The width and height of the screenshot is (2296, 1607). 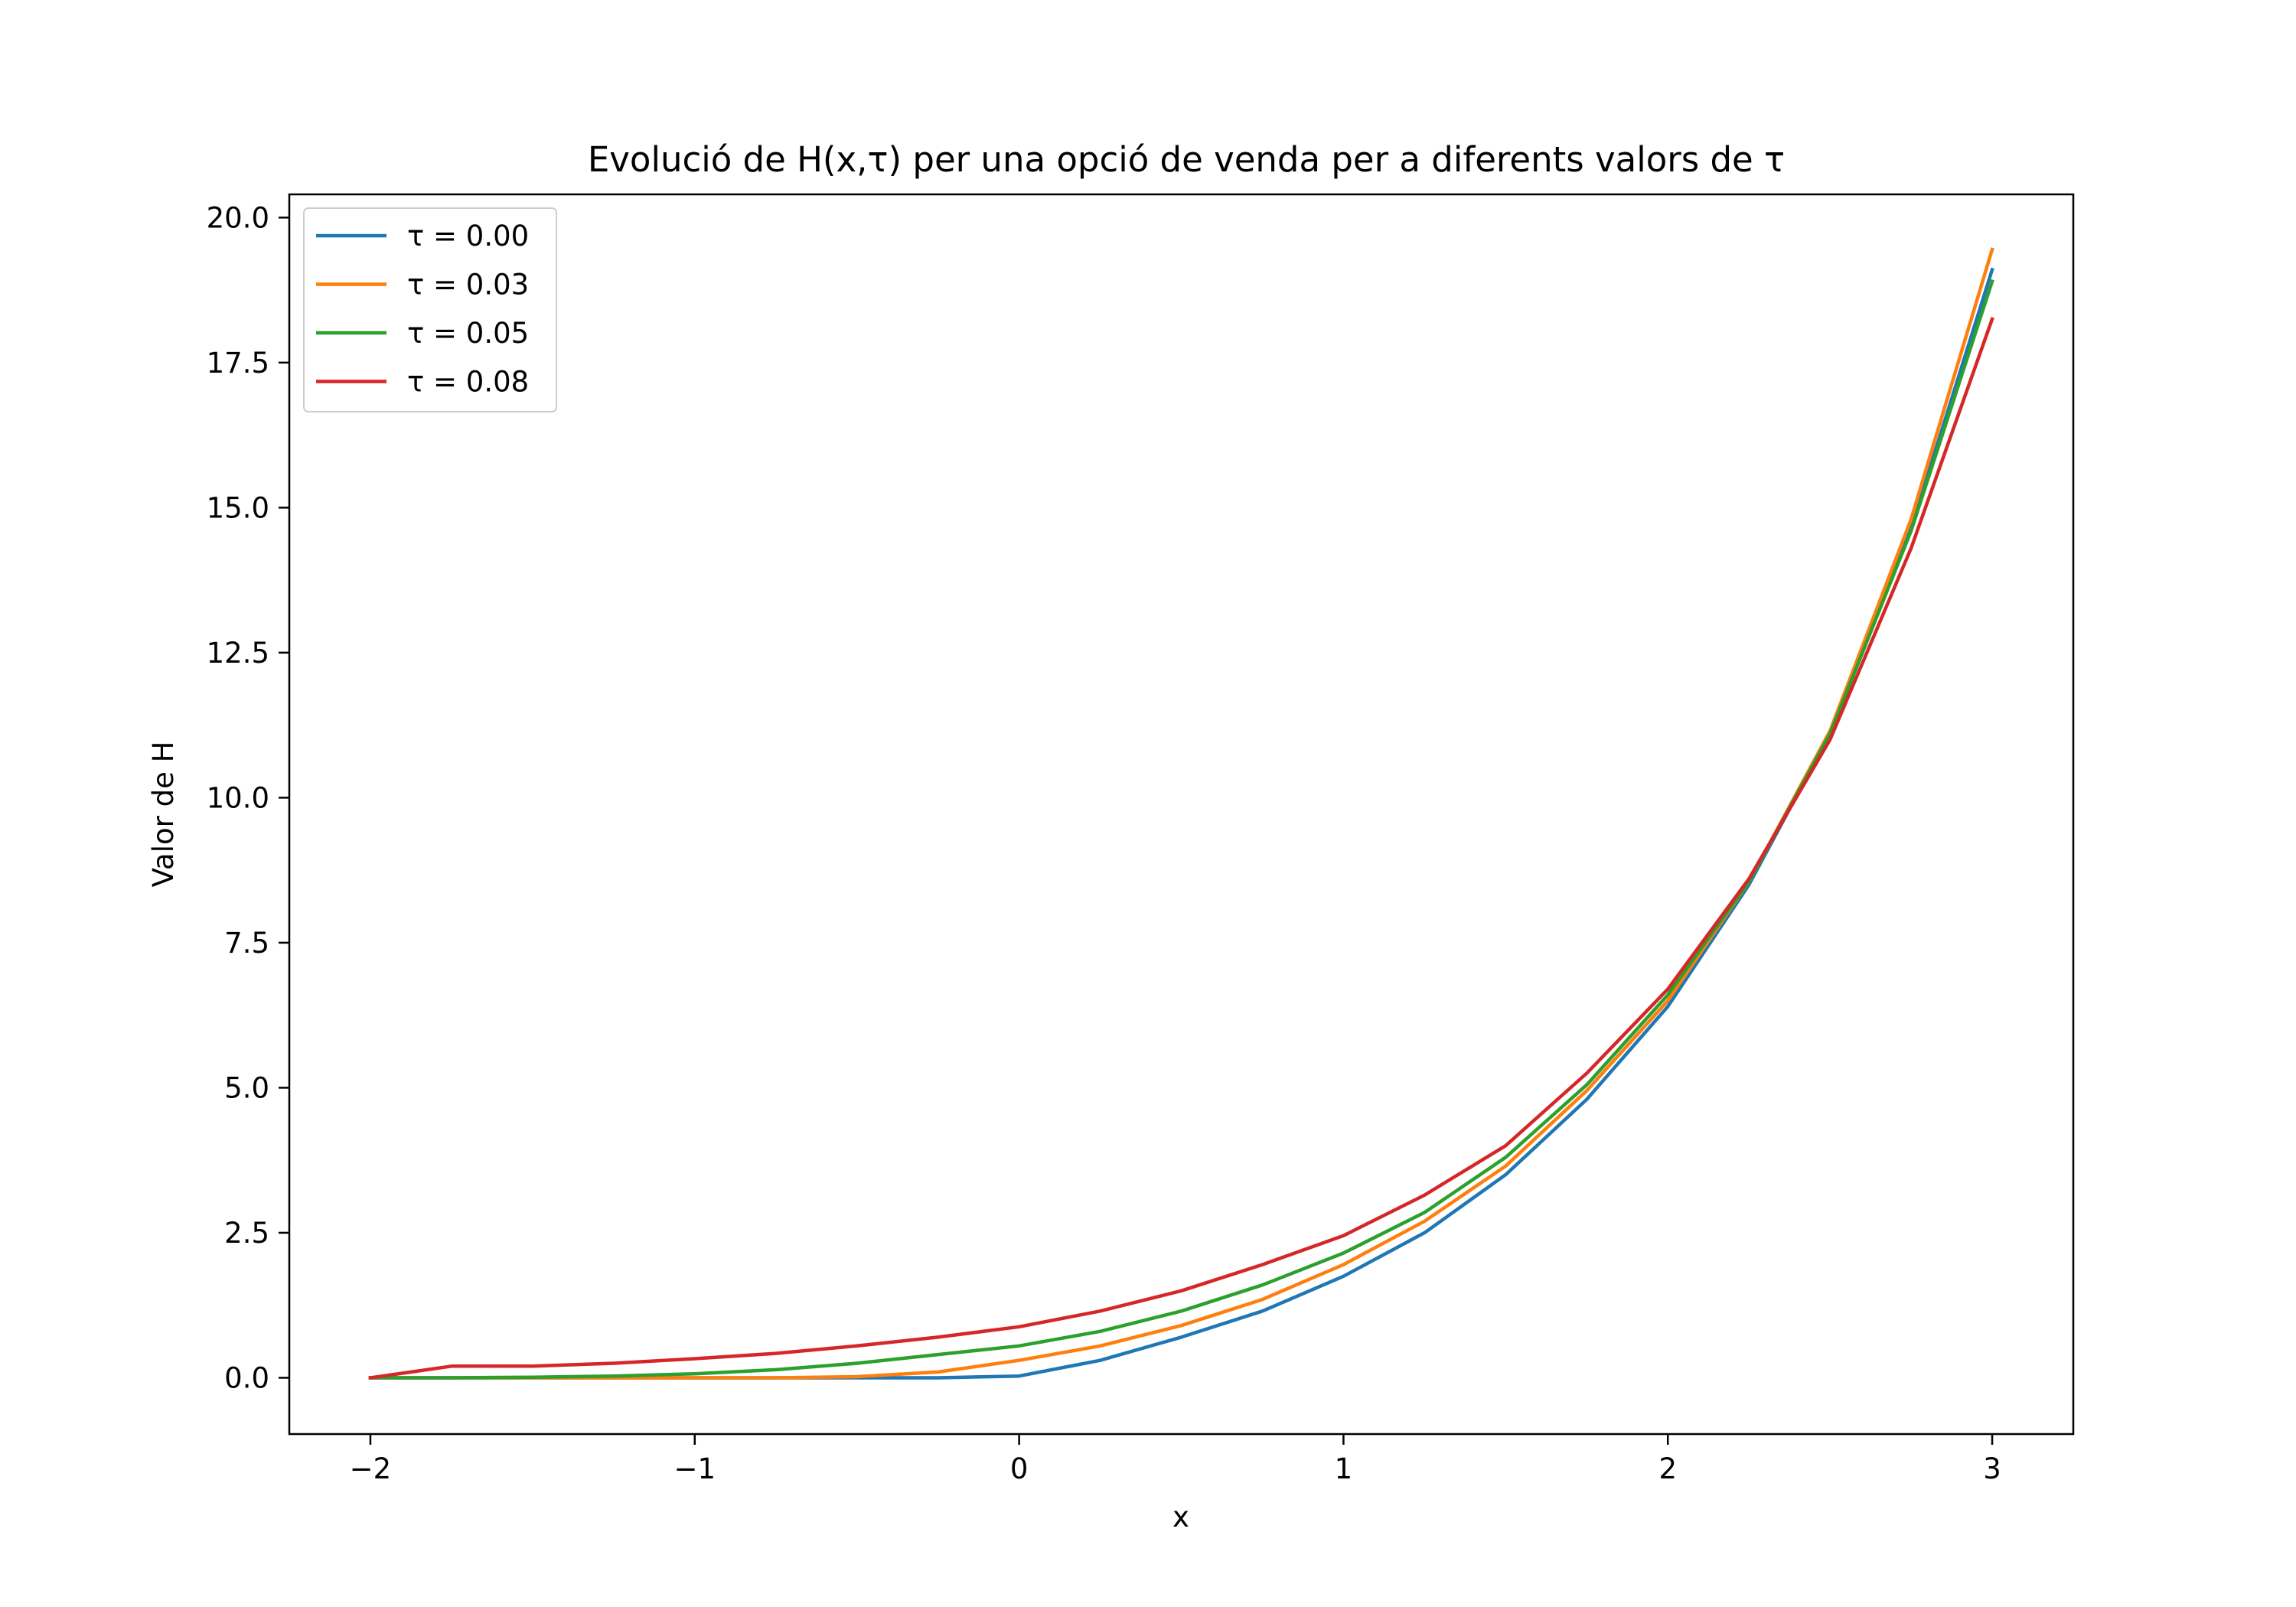 I want to click on legend-box, so click(x=430, y=309).